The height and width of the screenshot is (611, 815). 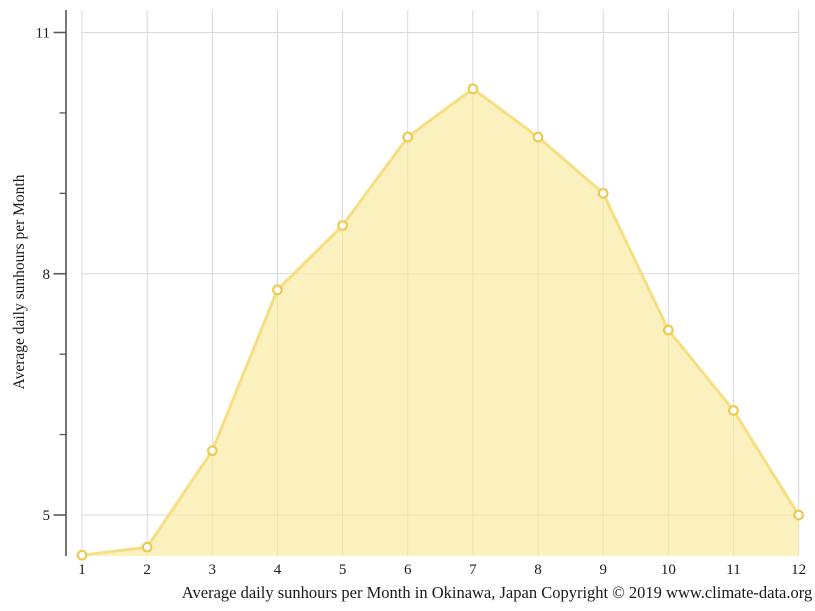 I want to click on x-tick-label: 3, so click(x=213, y=570).